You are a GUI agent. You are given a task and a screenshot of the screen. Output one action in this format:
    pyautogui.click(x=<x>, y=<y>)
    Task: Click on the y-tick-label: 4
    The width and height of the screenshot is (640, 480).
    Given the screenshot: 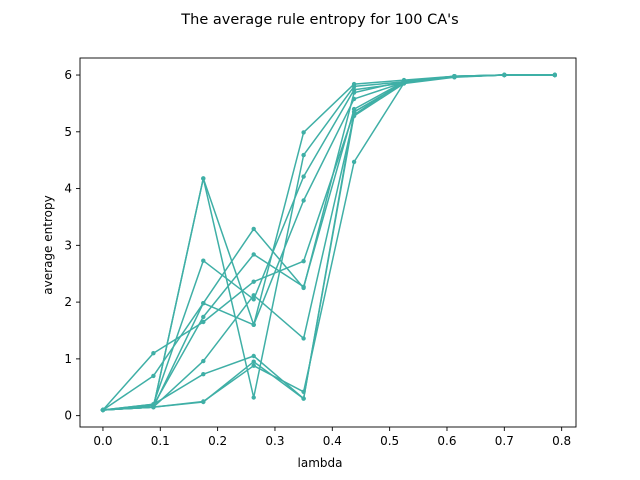 What is the action you would take?
    pyautogui.click(x=68, y=189)
    